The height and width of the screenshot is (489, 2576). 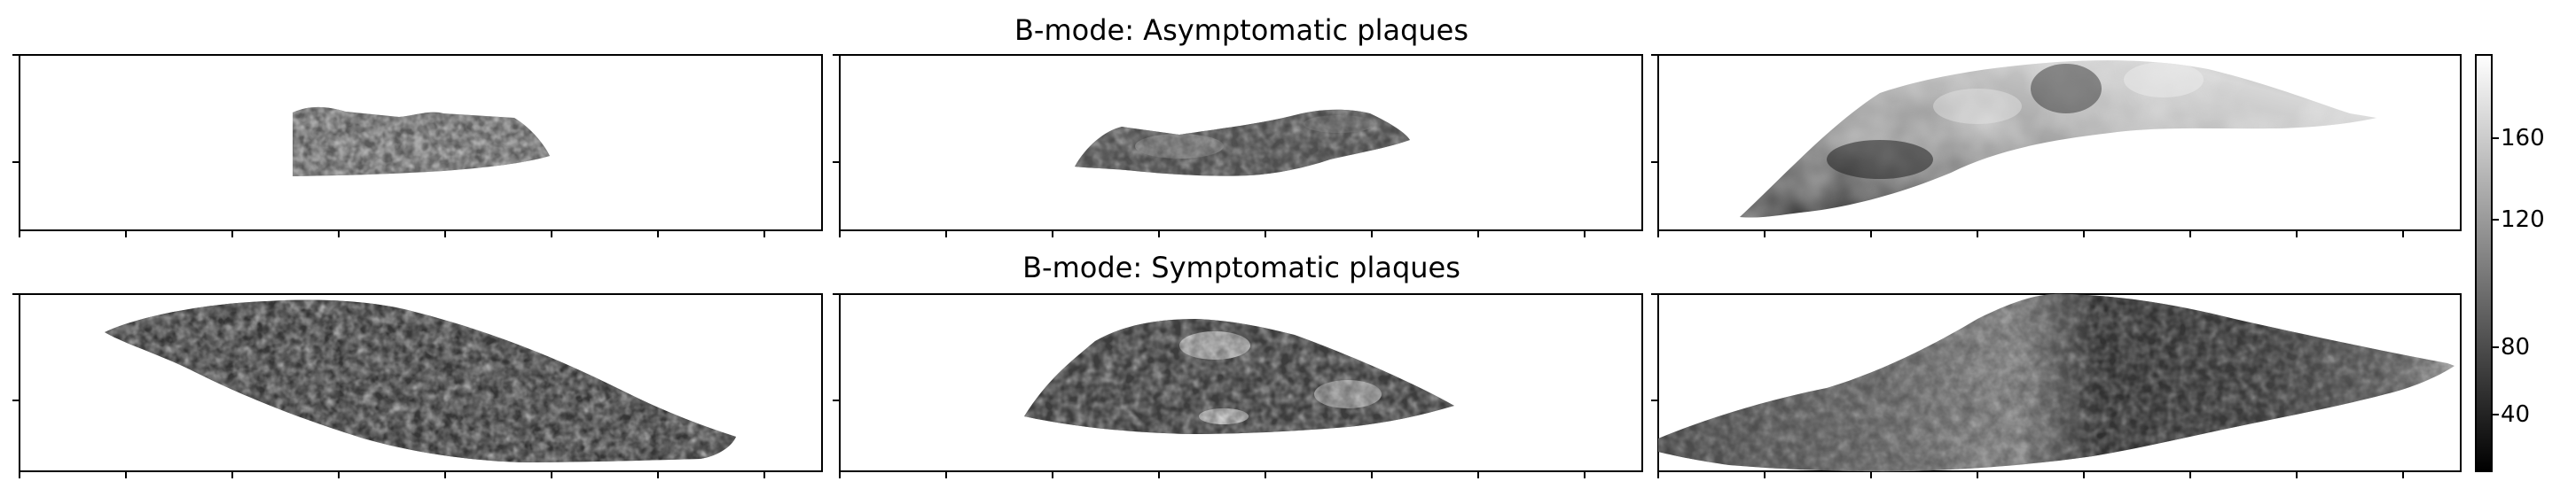 I want to click on plaque-image-s1, so click(x=420, y=380).